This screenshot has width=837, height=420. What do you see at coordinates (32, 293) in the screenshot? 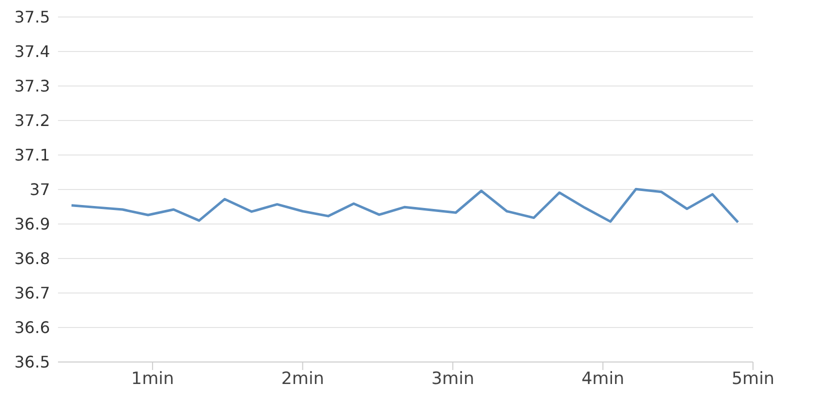
I see `y-tick-label: 36.7` at bounding box center [32, 293].